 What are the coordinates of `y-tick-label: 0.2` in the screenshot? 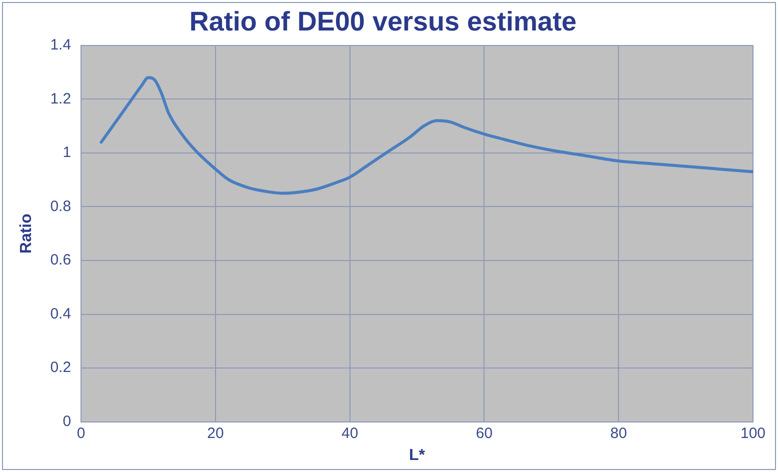 It's located at (61, 367).